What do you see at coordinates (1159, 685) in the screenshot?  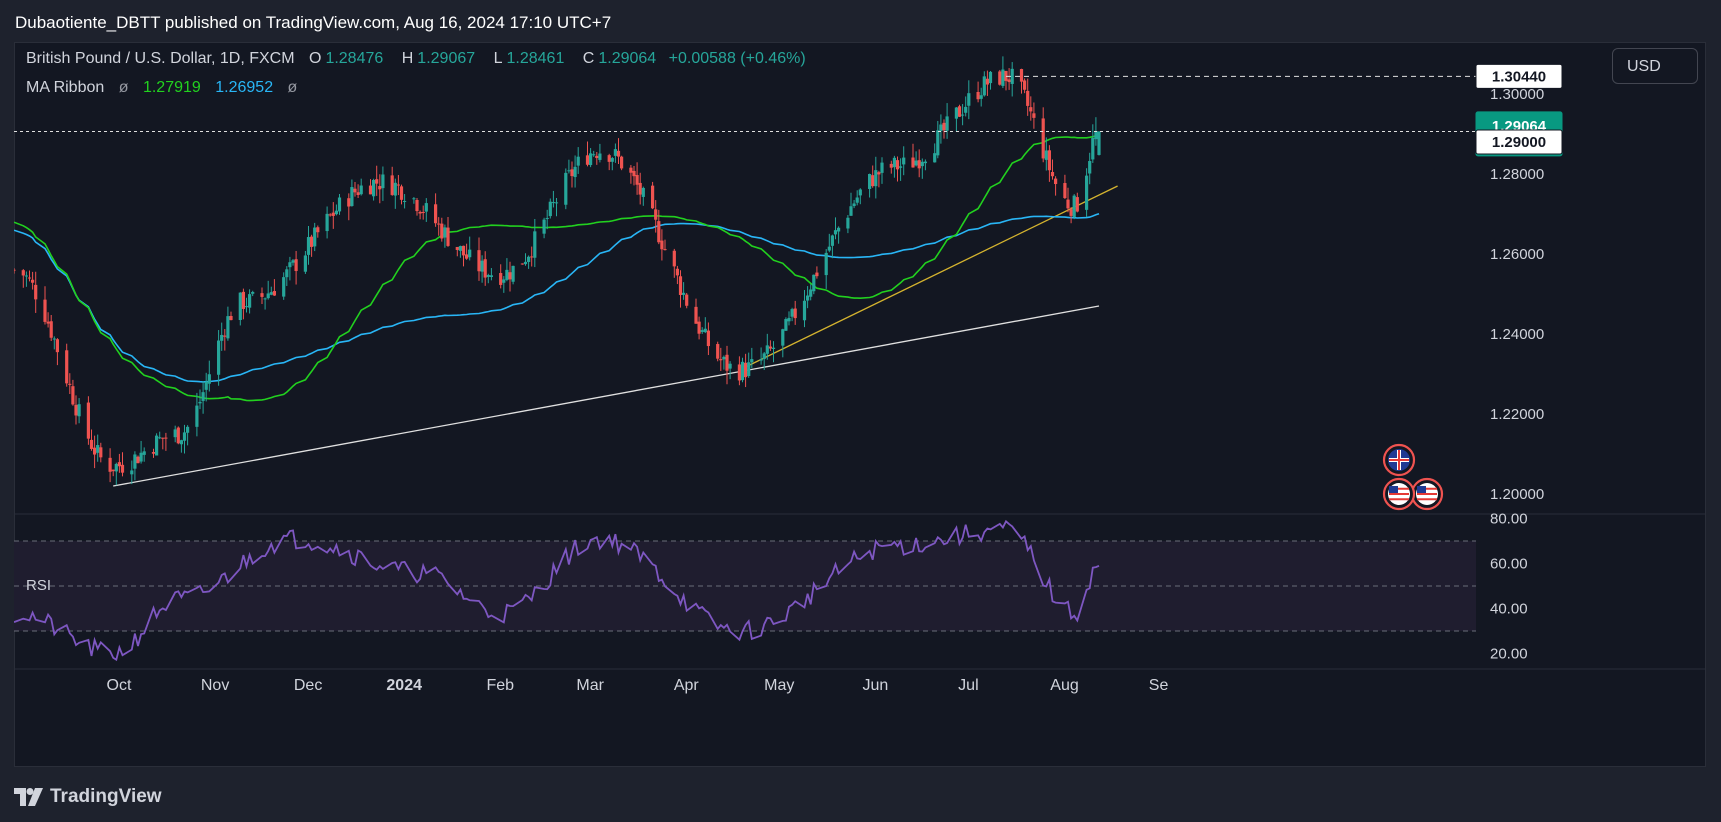 I see `time-axis-label: Se` at bounding box center [1159, 685].